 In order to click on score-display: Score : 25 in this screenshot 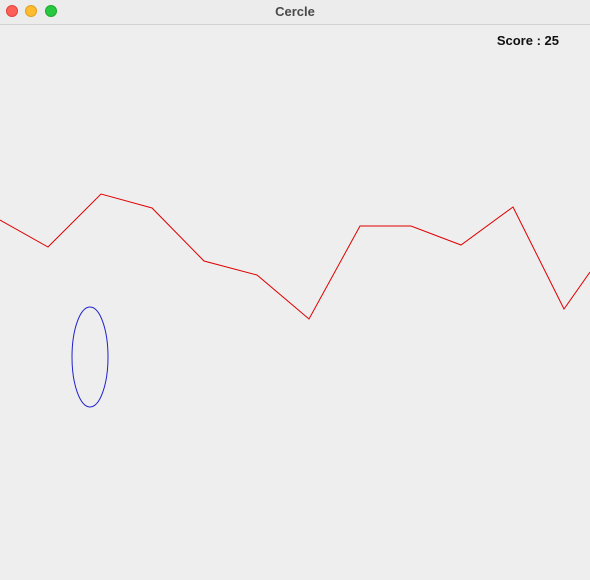, I will do `click(527, 40)`.